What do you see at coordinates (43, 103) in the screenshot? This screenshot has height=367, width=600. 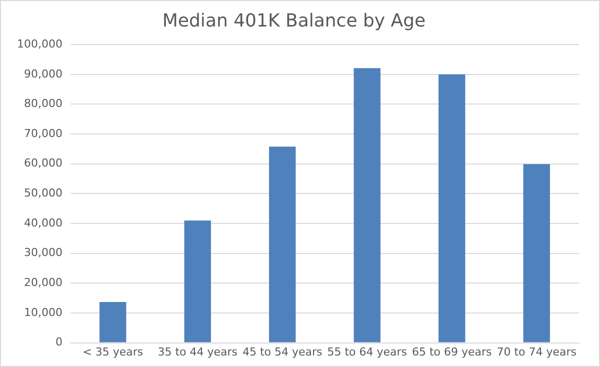 I see `y-tick-label: 80,000` at bounding box center [43, 103].